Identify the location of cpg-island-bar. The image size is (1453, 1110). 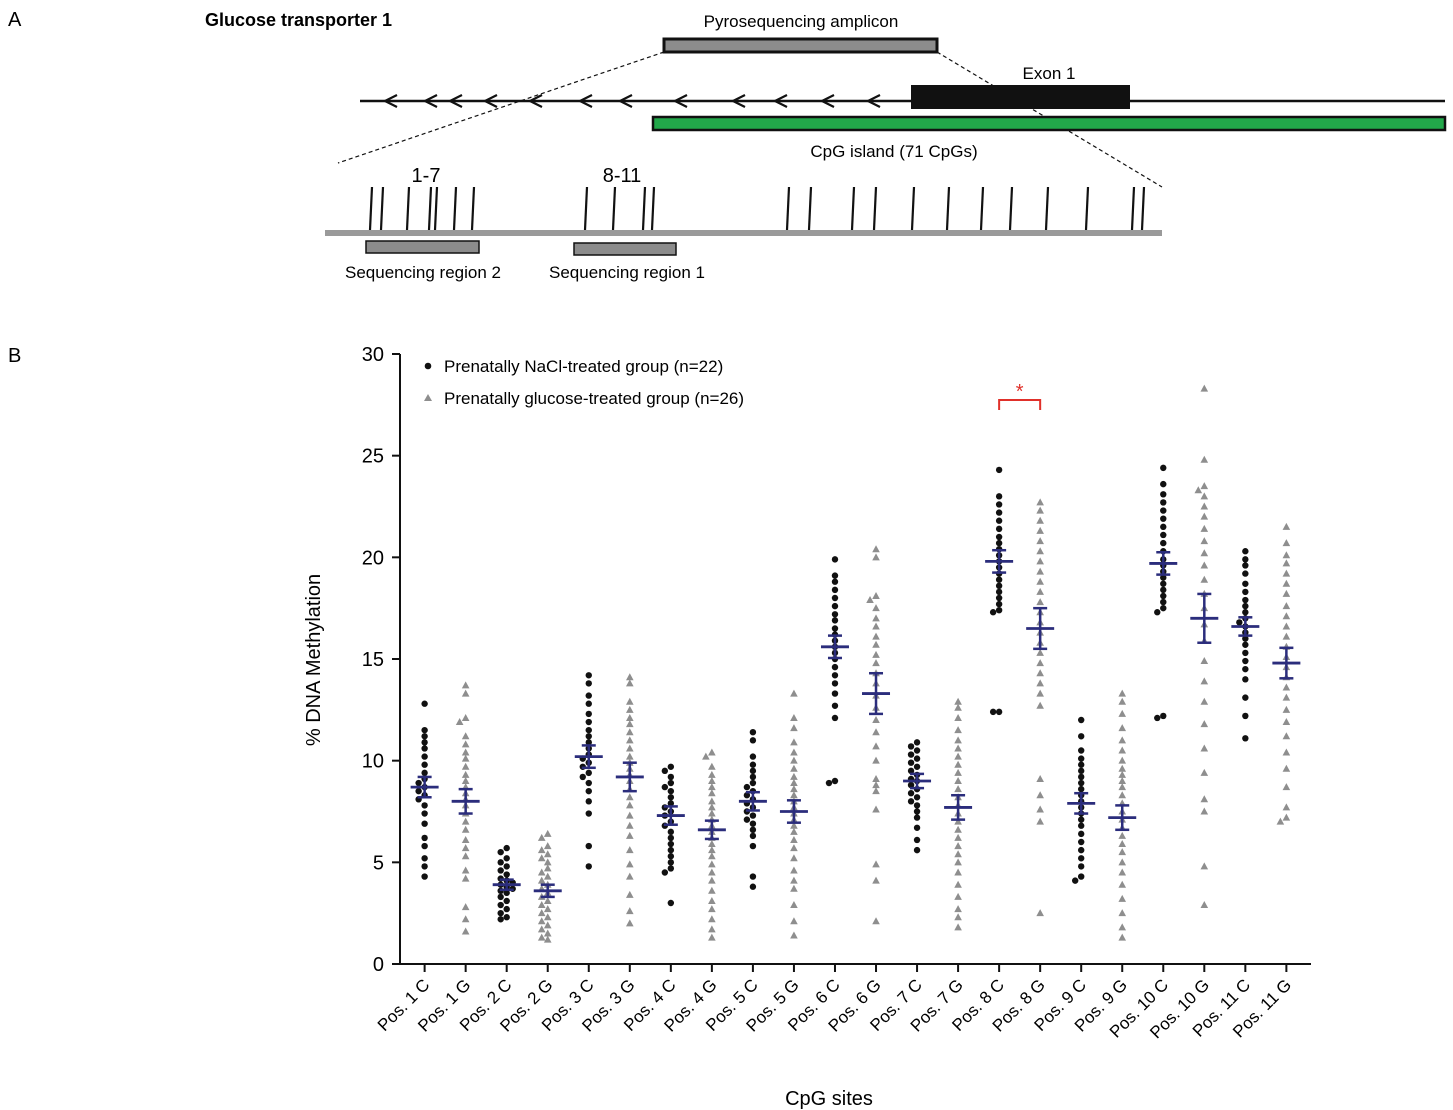
(1049, 123).